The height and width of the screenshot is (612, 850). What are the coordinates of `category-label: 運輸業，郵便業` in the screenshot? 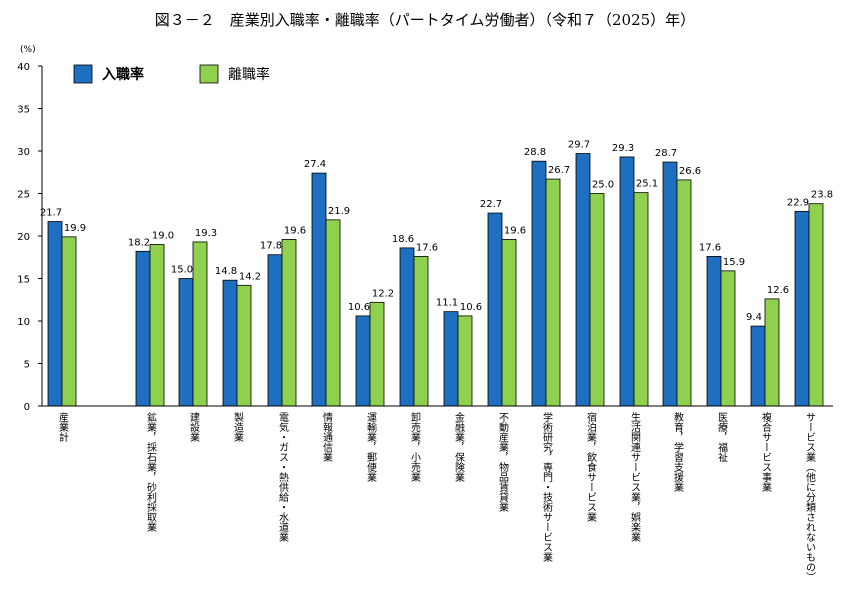 It's located at (371, 447).